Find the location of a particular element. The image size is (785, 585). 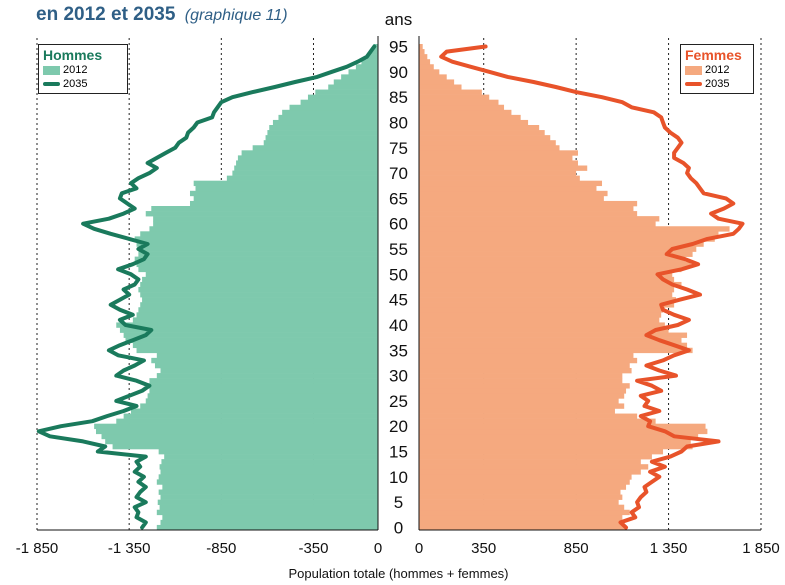

age-tick-90: 90 is located at coordinates (398, 72).